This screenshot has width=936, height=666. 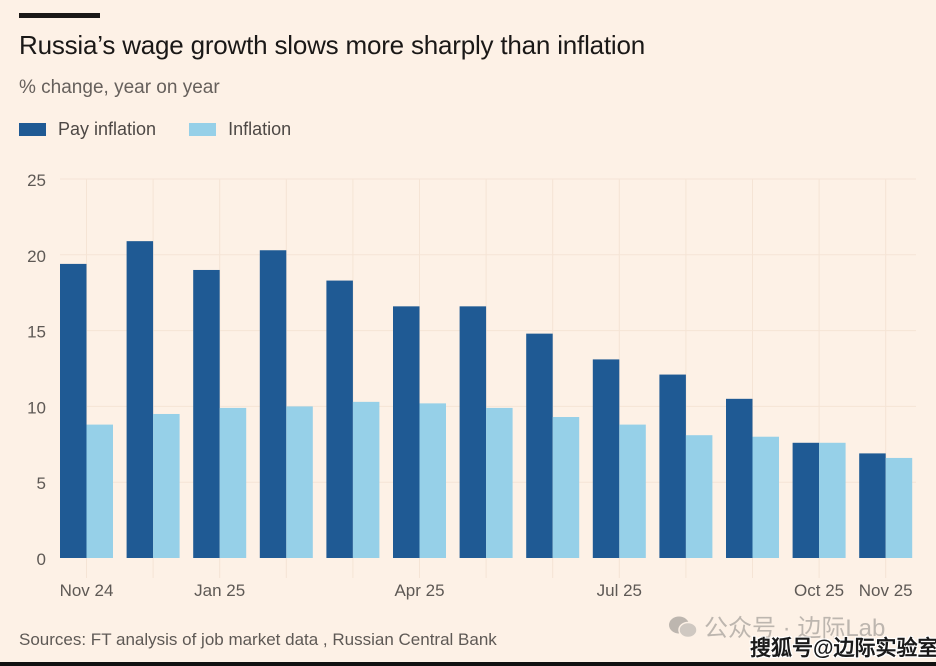 I want to click on legend-item-inflation: Inflation, so click(x=240, y=129).